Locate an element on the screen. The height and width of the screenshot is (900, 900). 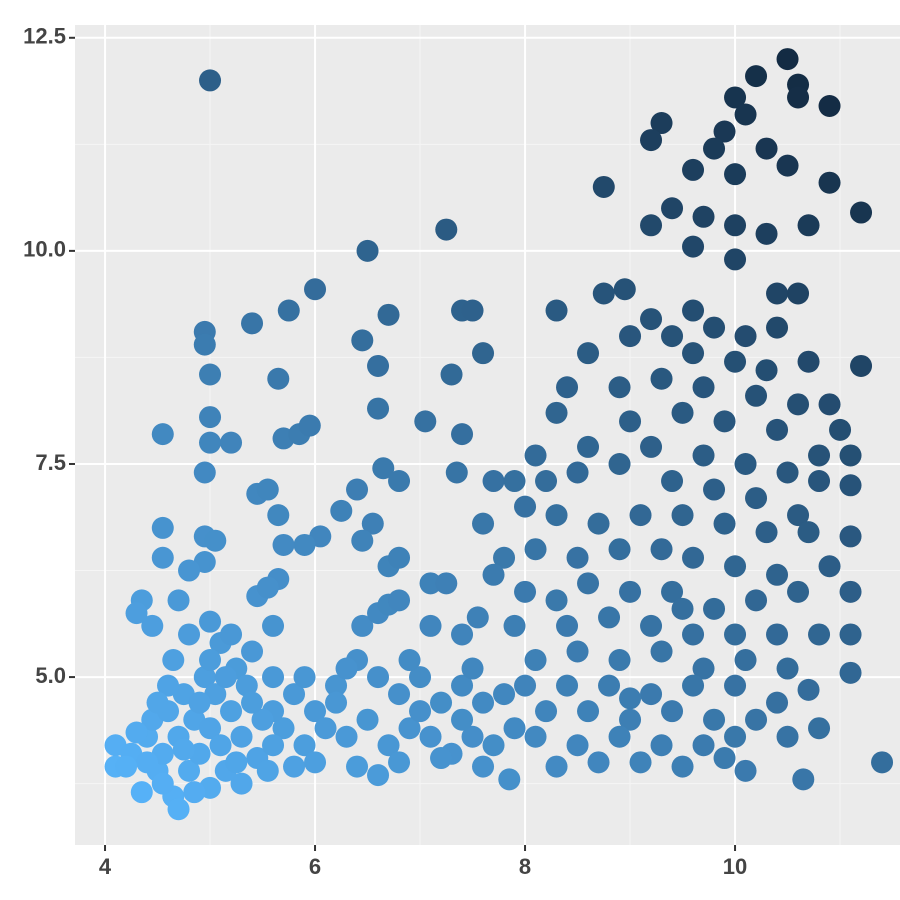
x-tick-label: 10 is located at coordinates (735, 866).